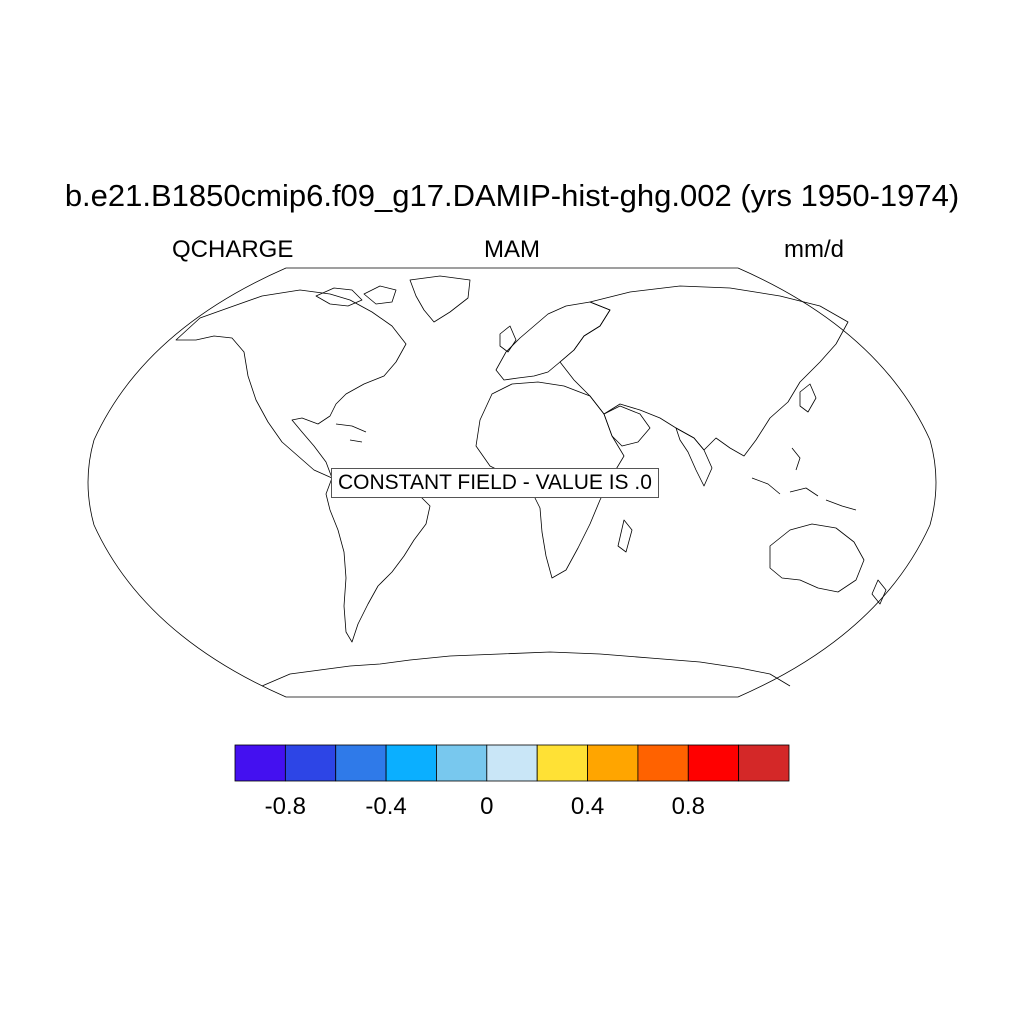  I want to click on season-label: MAM, so click(512, 249).